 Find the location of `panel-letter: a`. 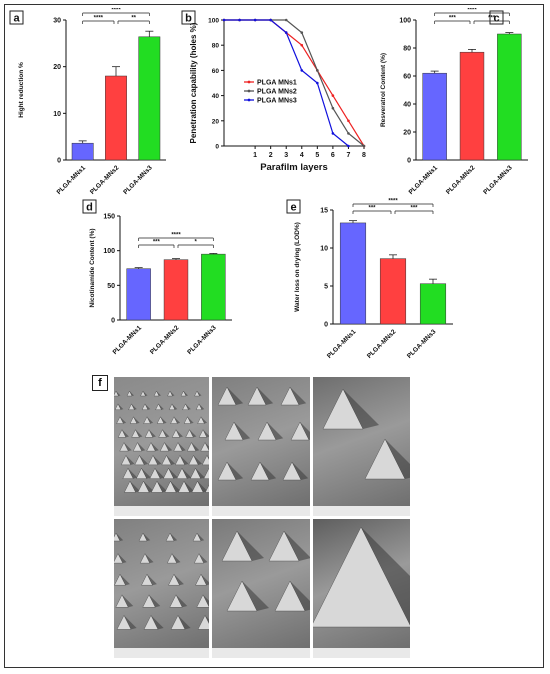

panel-letter: a is located at coordinates (16, 19).